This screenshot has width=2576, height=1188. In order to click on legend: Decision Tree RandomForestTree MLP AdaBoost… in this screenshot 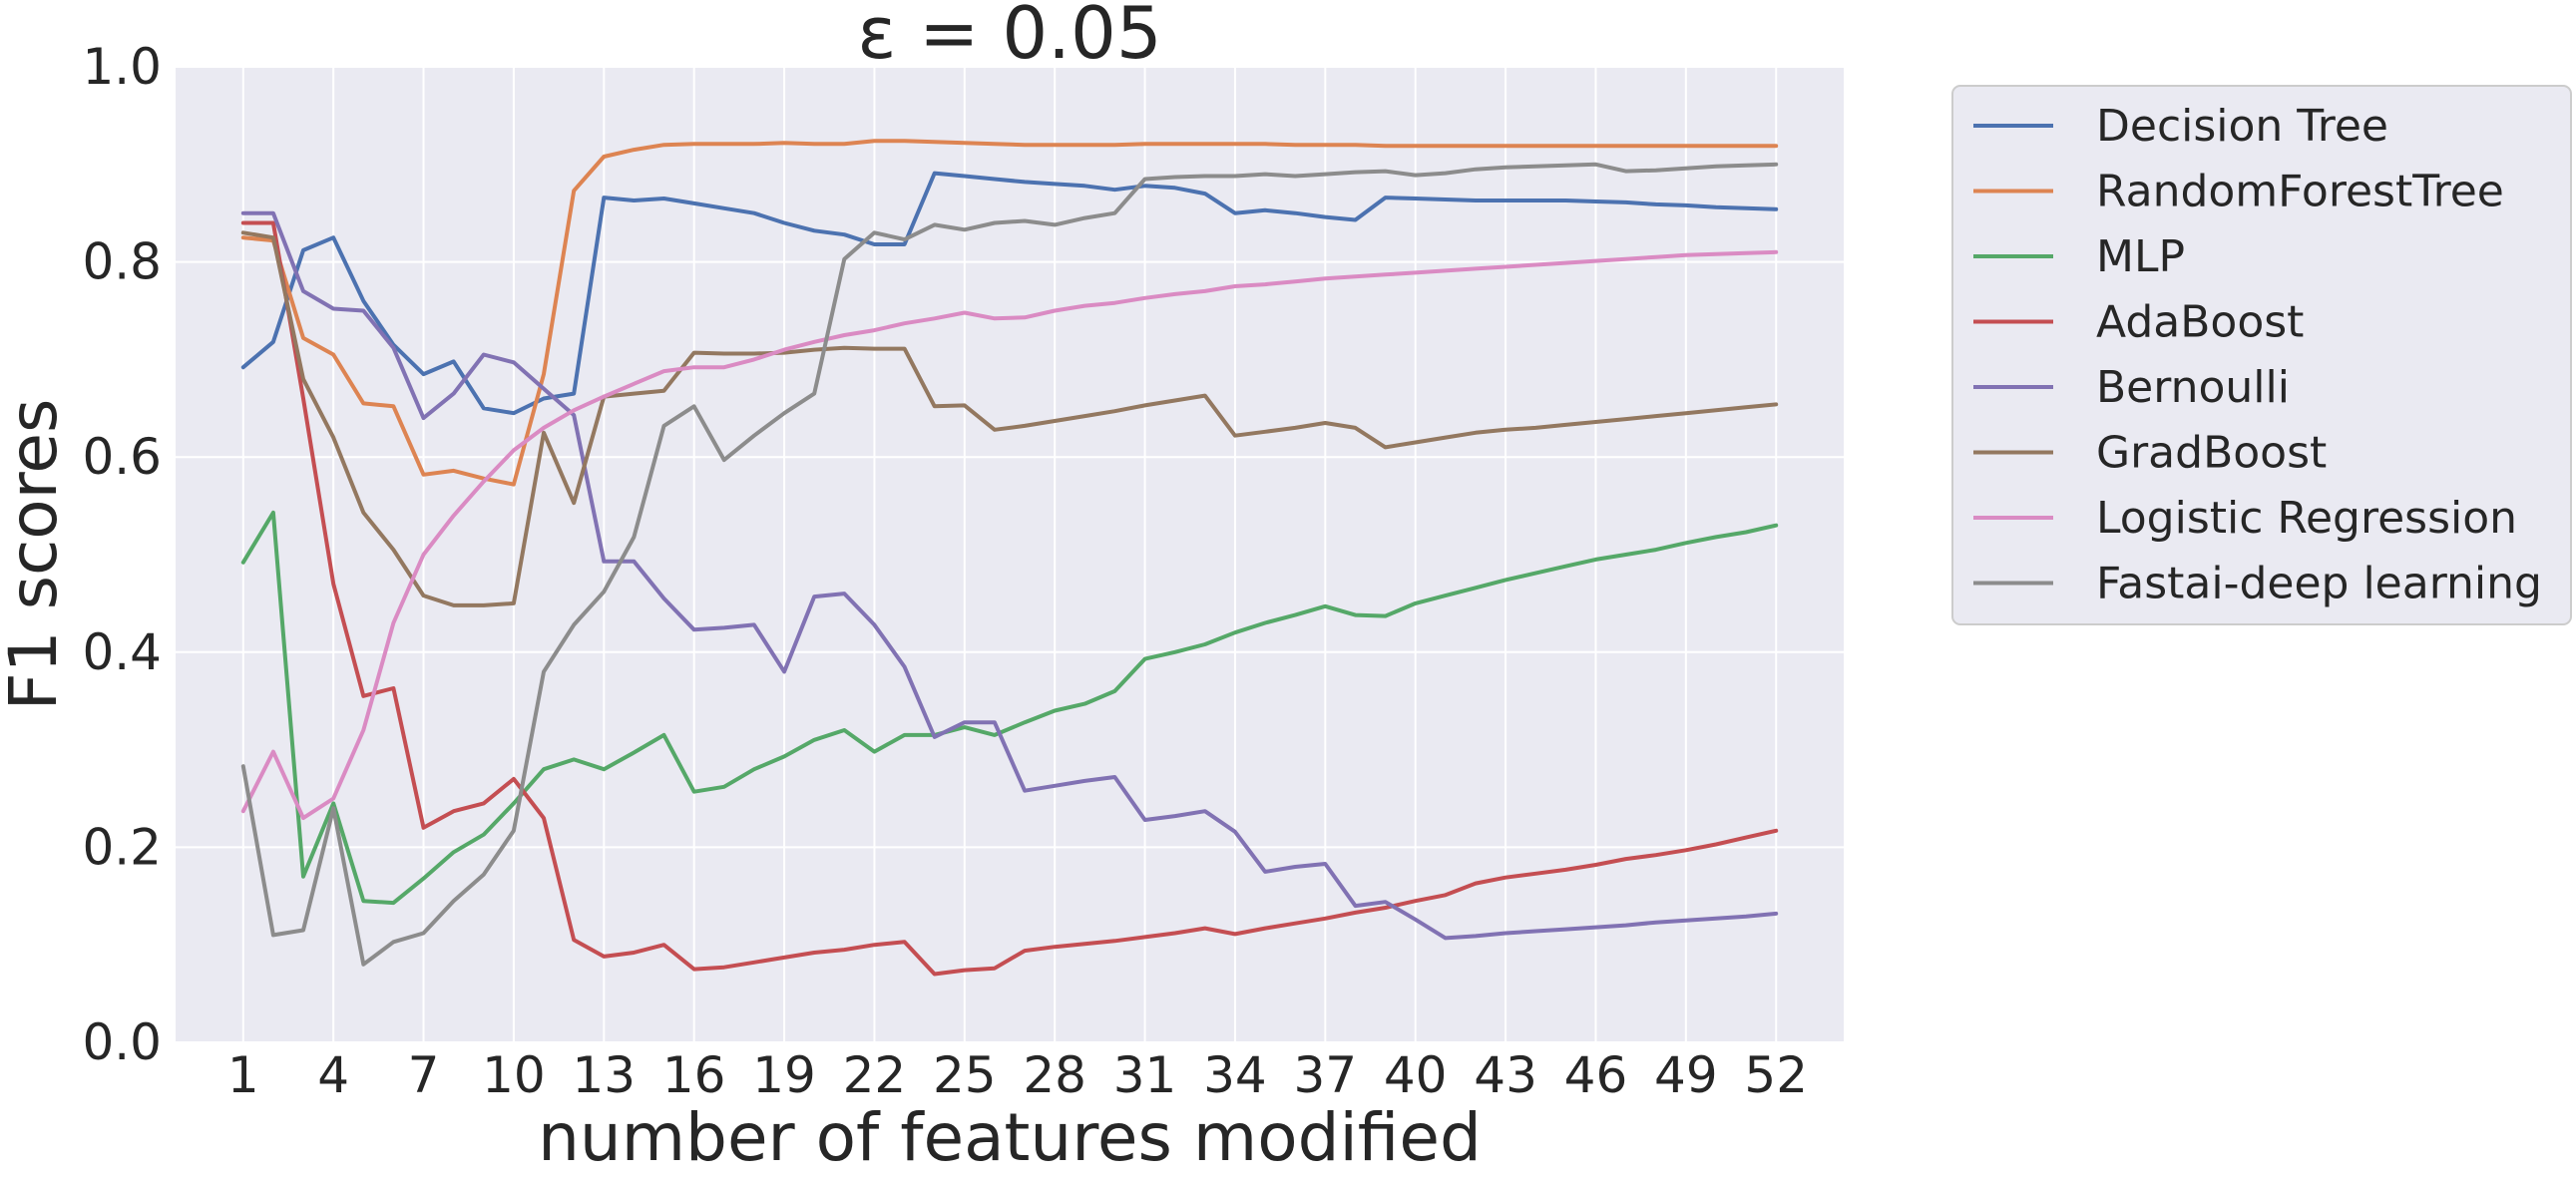, I will do `click(2261, 355)`.